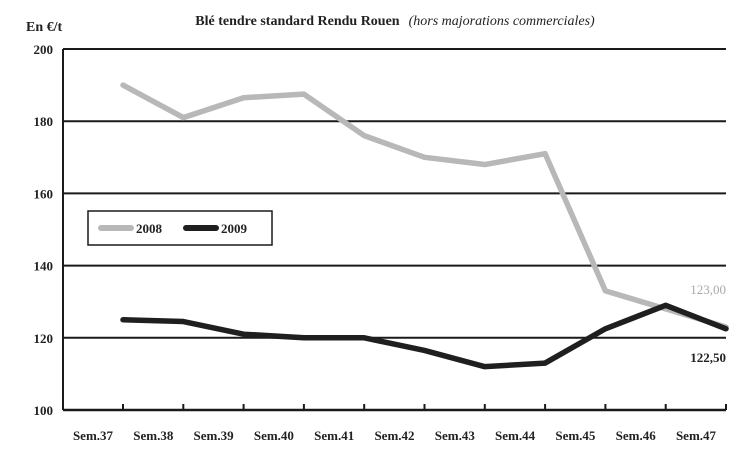 The height and width of the screenshot is (458, 747). I want to click on end-value-label-2008: 123,00, so click(708, 289).